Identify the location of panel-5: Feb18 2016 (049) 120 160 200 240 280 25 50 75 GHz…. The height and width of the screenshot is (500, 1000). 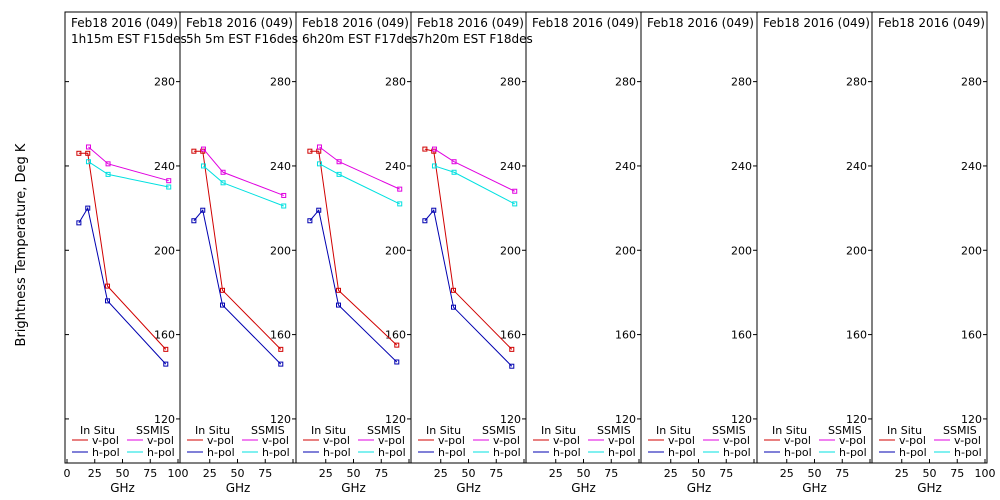
(583, 253).